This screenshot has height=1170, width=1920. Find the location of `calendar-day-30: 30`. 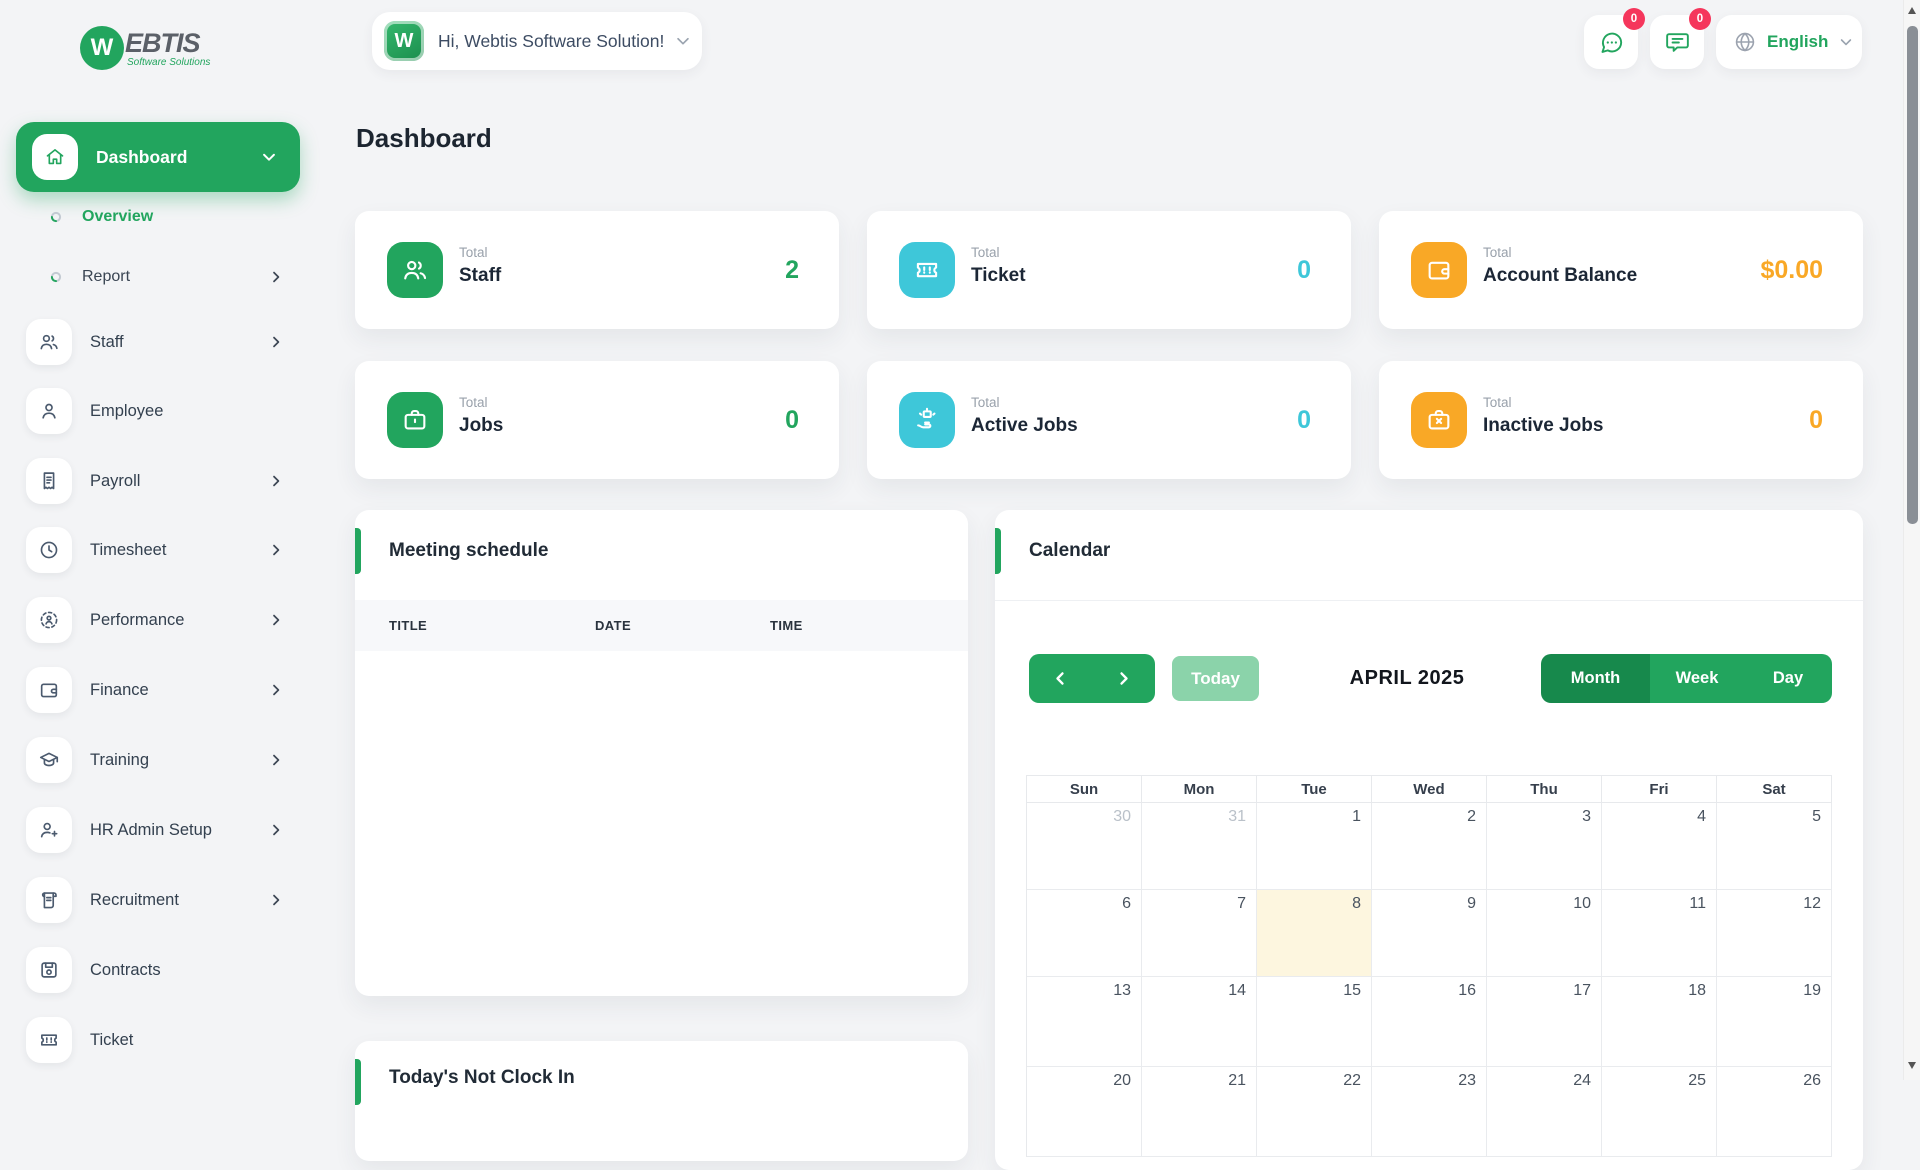

calendar-day-30: 30 is located at coordinates (1084, 846).